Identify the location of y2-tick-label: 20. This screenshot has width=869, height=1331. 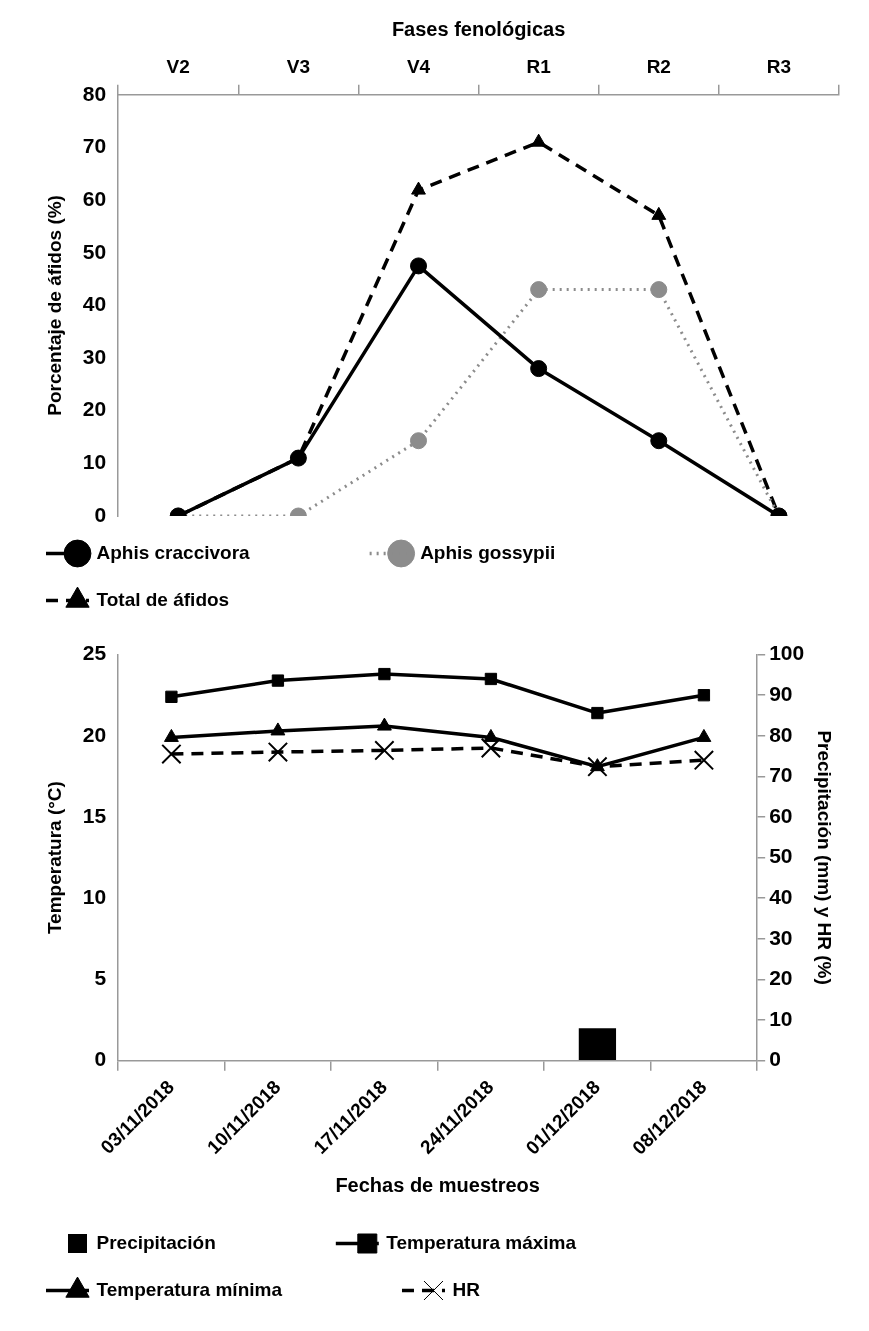
(781, 978).